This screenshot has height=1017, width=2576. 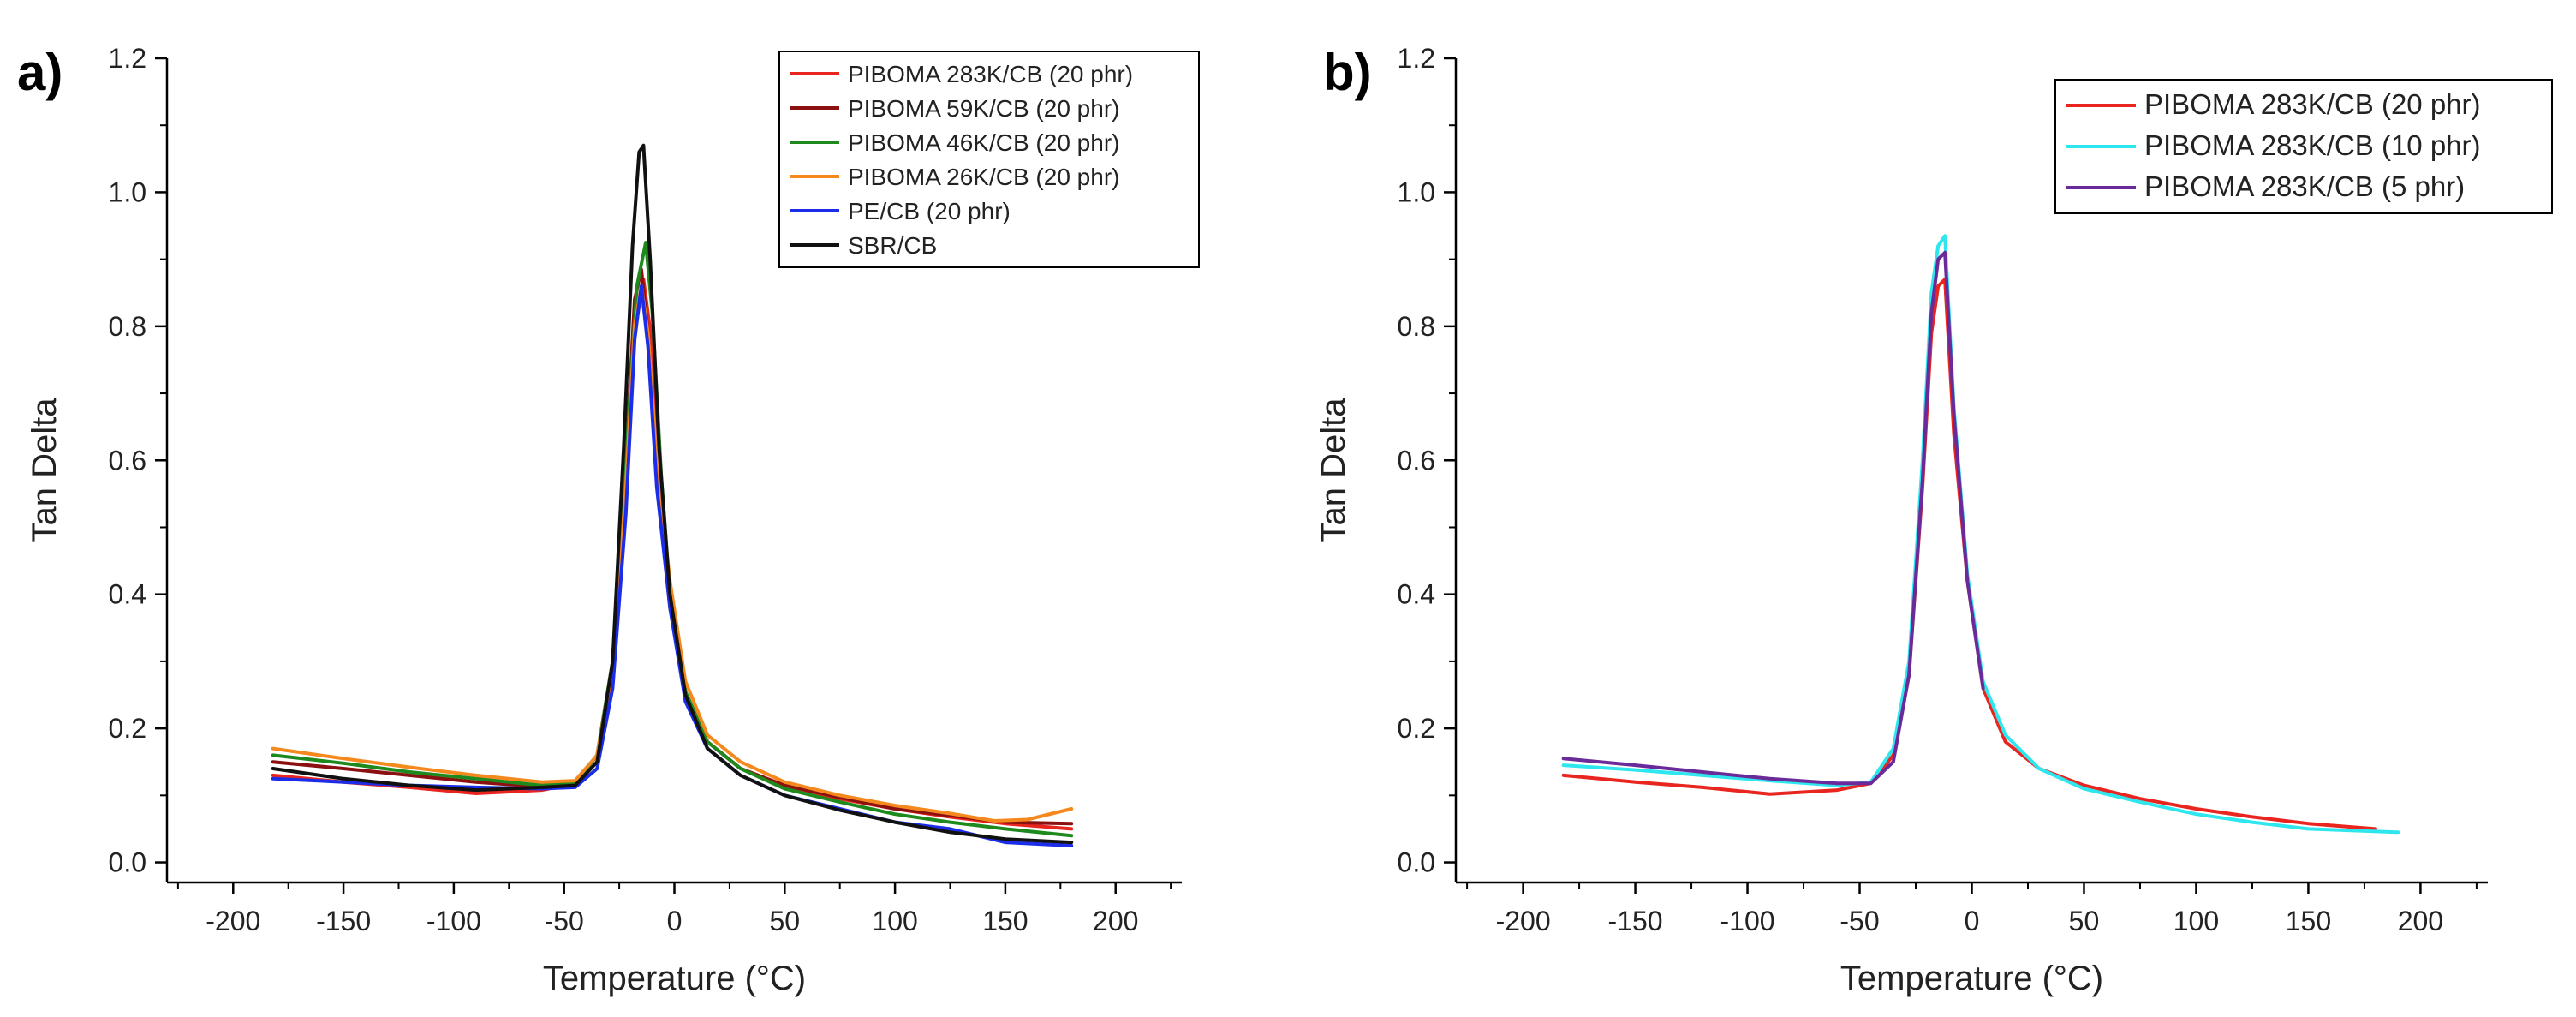 What do you see at coordinates (984, 108) in the screenshot?
I see `legend-label: PIBOMA 59K/CB (20 phr)` at bounding box center [984, 108].